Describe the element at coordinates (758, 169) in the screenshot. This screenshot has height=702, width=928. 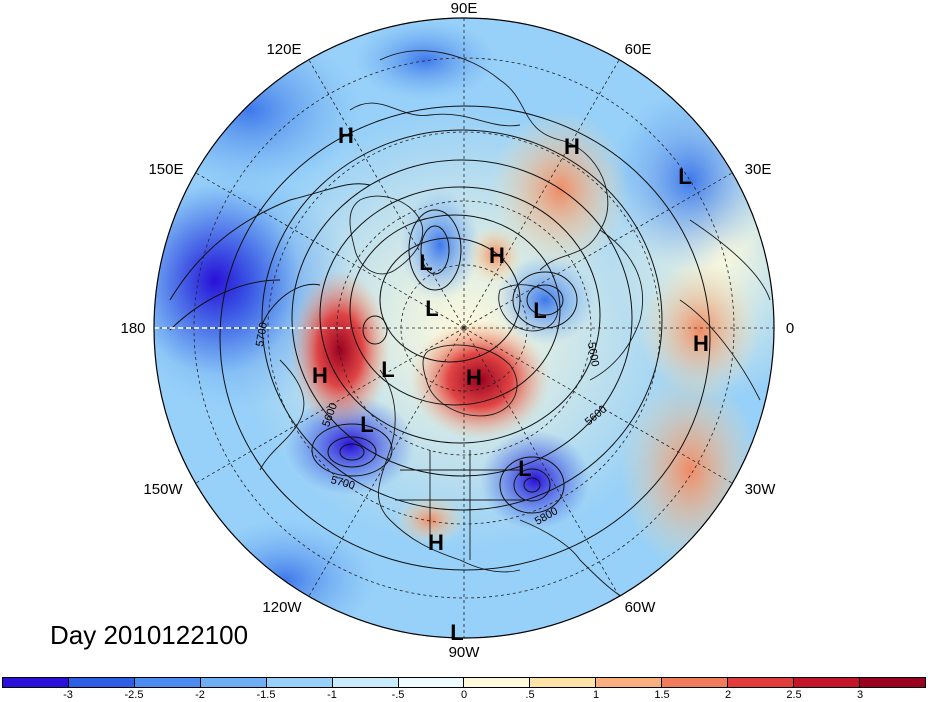
I see `lon-label-30e: 30E` at that location.